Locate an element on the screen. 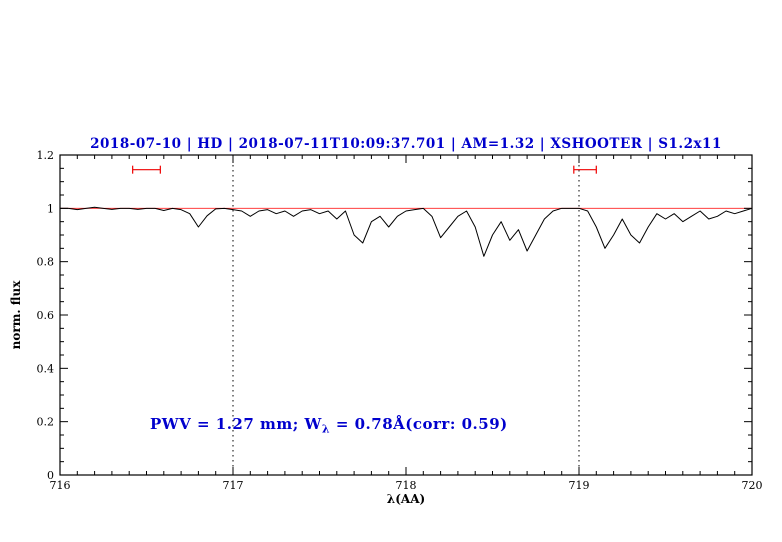 The width and height of the screenshot is (782, 542). y-tick-label: 1.2 is located at coordinates (46, 155).